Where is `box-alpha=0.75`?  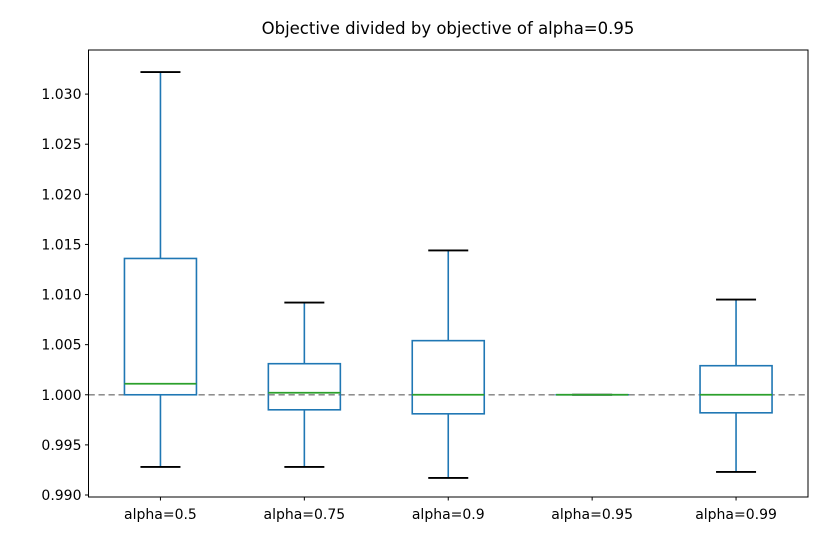 box-alpha=0.75 is located at coordinates (304, 386).